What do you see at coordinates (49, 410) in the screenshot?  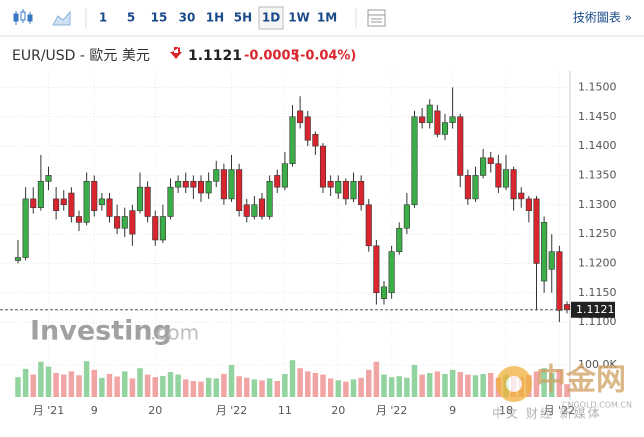 I see `x-tick-label: 月 '21` at bounding box center [49, 410].